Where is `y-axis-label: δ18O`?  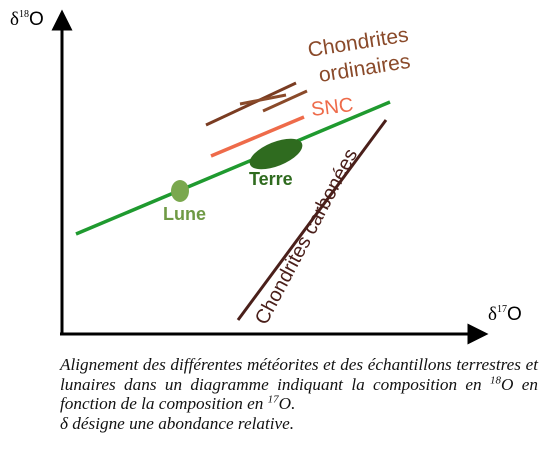
y-axis-label: δ18O is located at coordinates (27, 19).